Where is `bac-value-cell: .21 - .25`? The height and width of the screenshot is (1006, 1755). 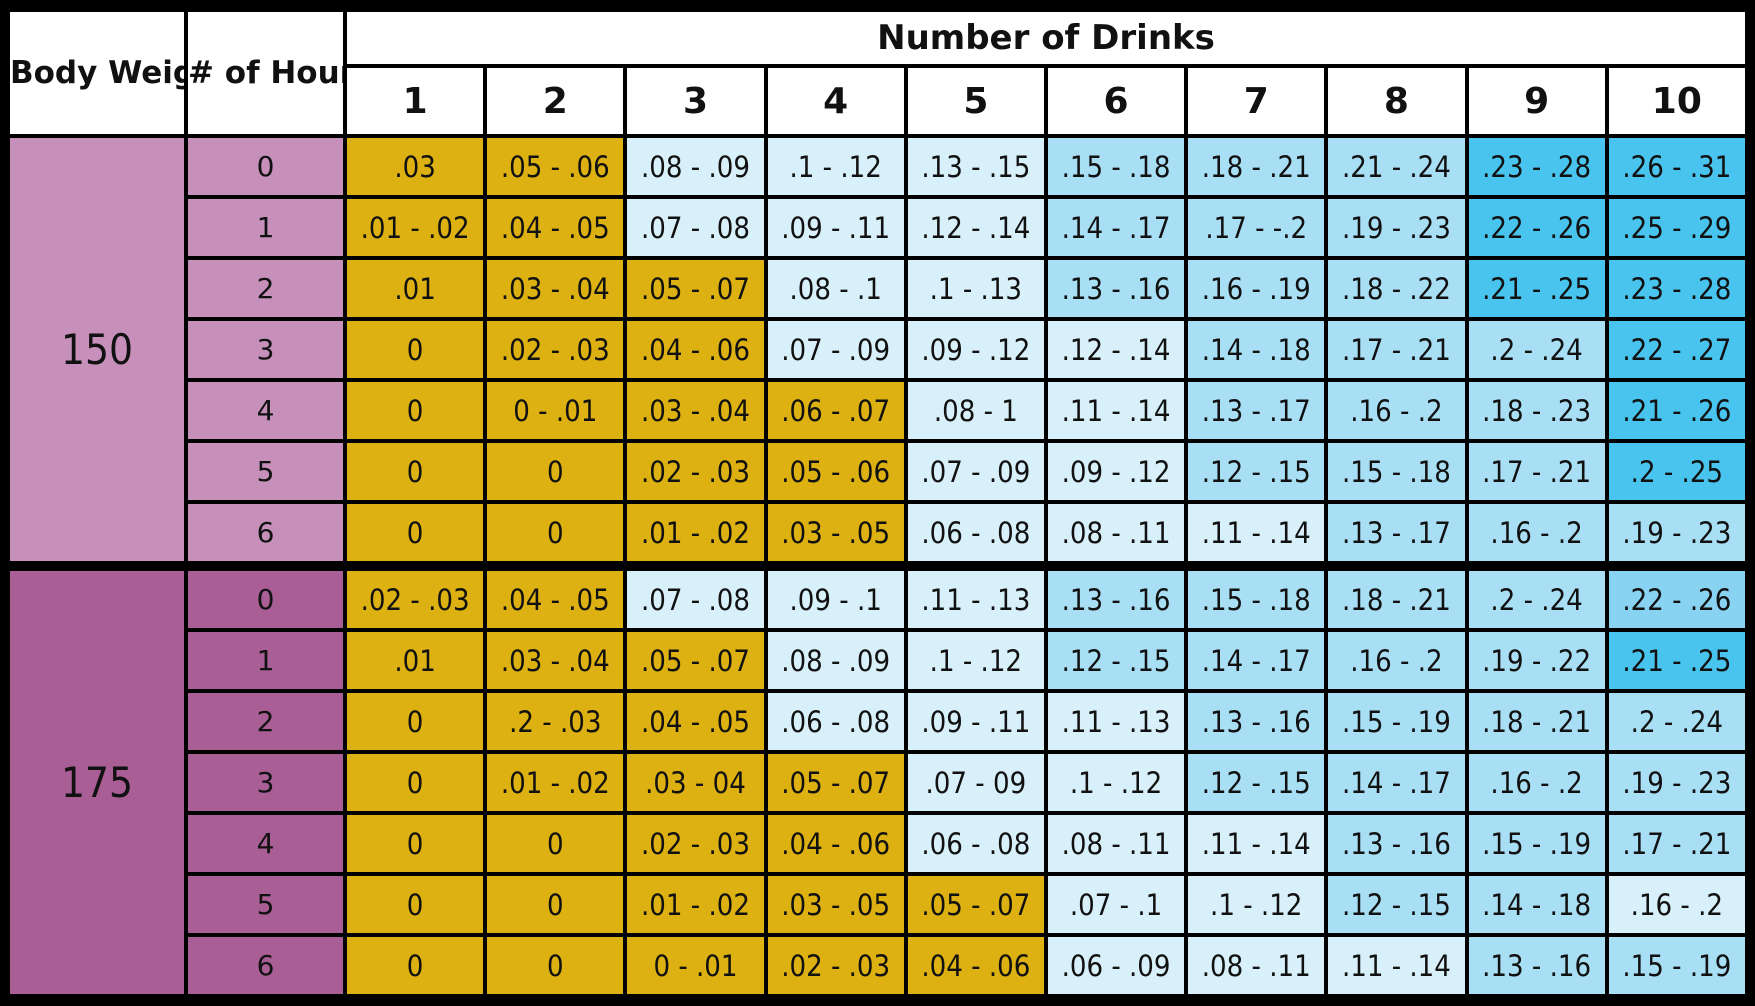
bac-value-cell: .21 - .25 is located at coordinates (1676, 660).